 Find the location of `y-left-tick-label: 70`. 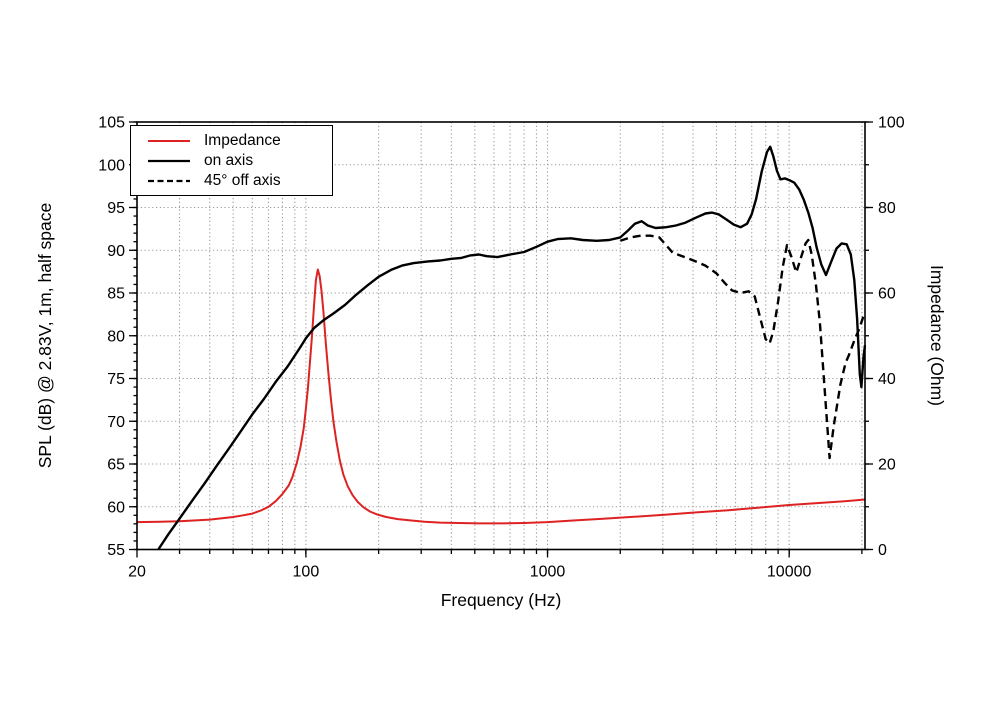

y-left-tick-label: 70 is located at coordinates (116, 422).